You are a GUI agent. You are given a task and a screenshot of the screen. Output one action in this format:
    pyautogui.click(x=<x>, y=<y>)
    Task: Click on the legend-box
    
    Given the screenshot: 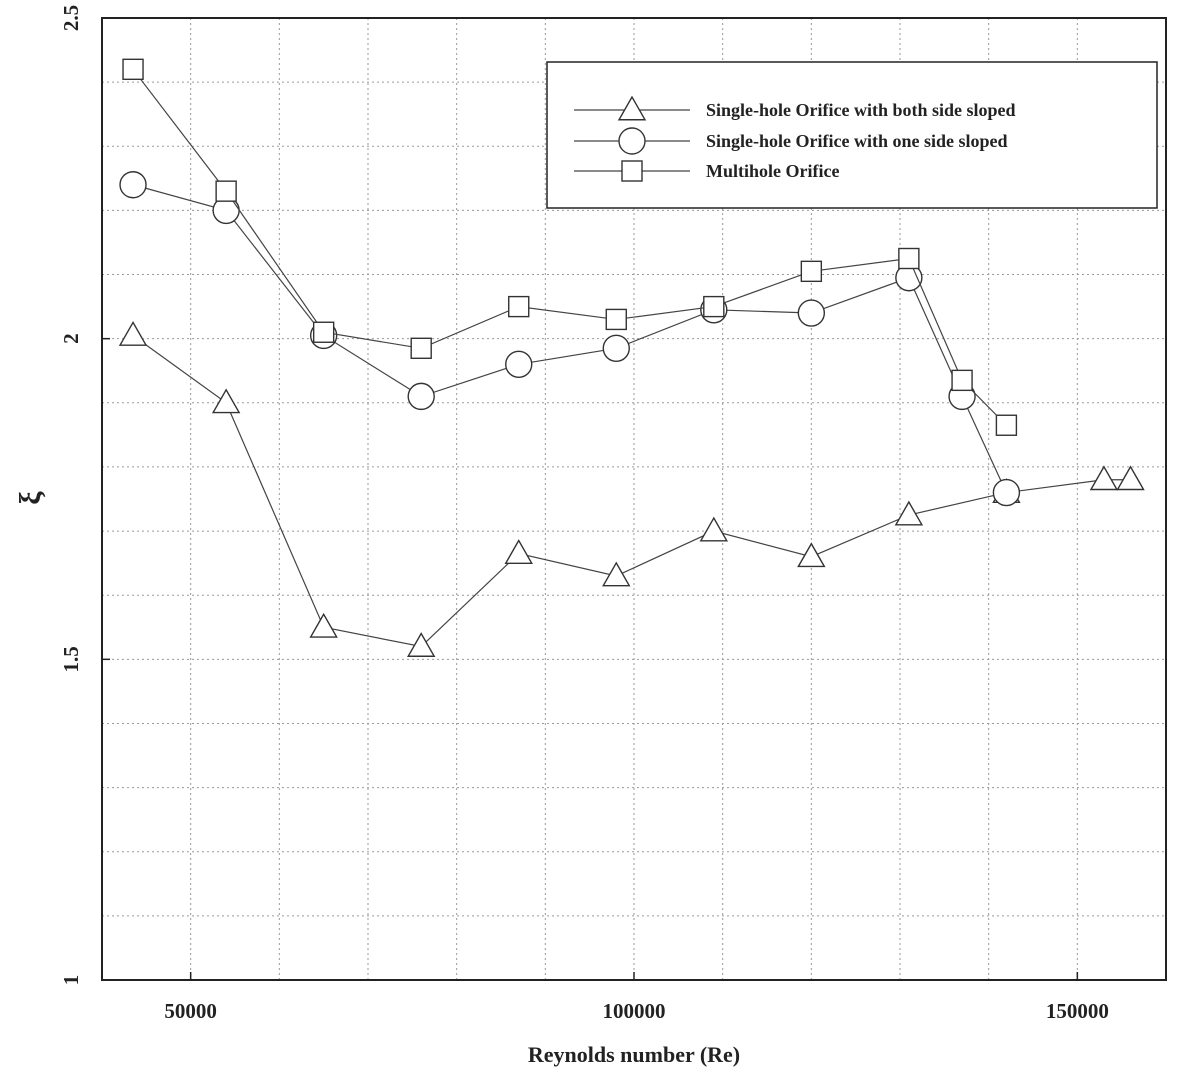 What is the action you would take?
    pyautogui.click(x=852, y=135)
    